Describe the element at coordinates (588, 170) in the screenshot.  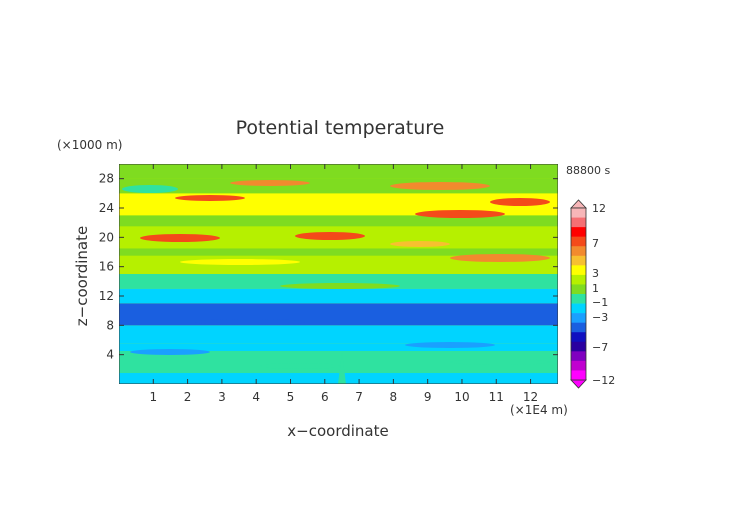
I see `time-label: 88800 s` at that location.